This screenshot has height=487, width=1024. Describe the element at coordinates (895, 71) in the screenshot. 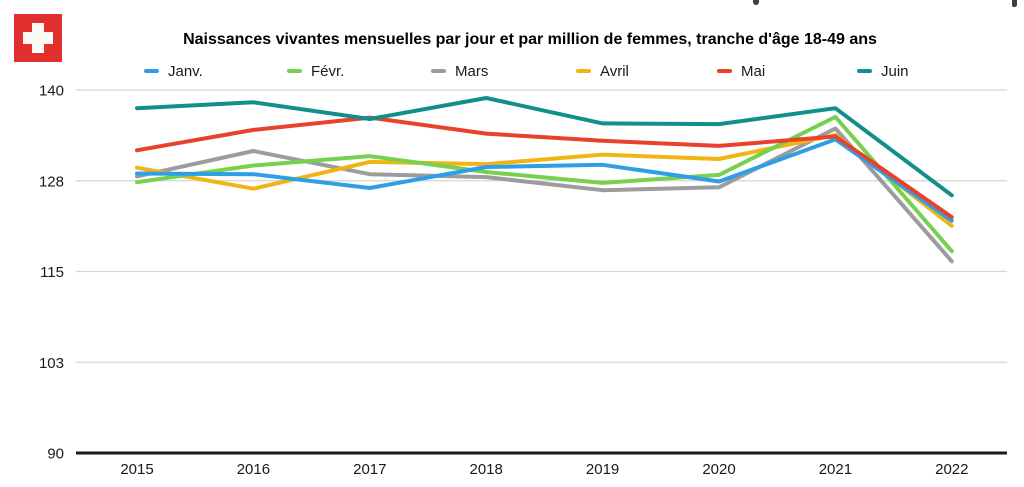

I see `legend-label: Juin` at that location.